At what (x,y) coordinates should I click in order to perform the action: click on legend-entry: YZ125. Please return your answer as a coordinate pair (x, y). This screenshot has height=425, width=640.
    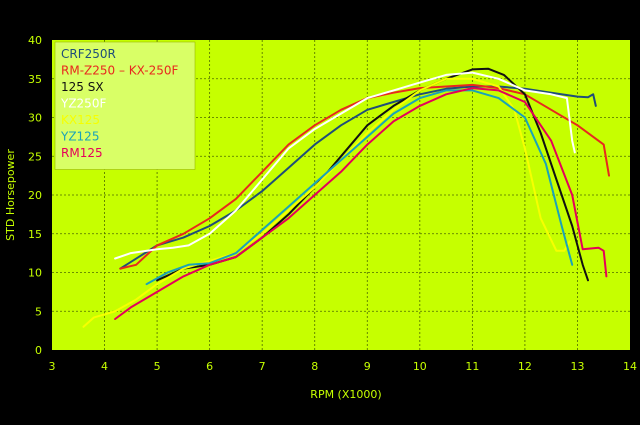
    Looking at the image, I should click on (79, 137).